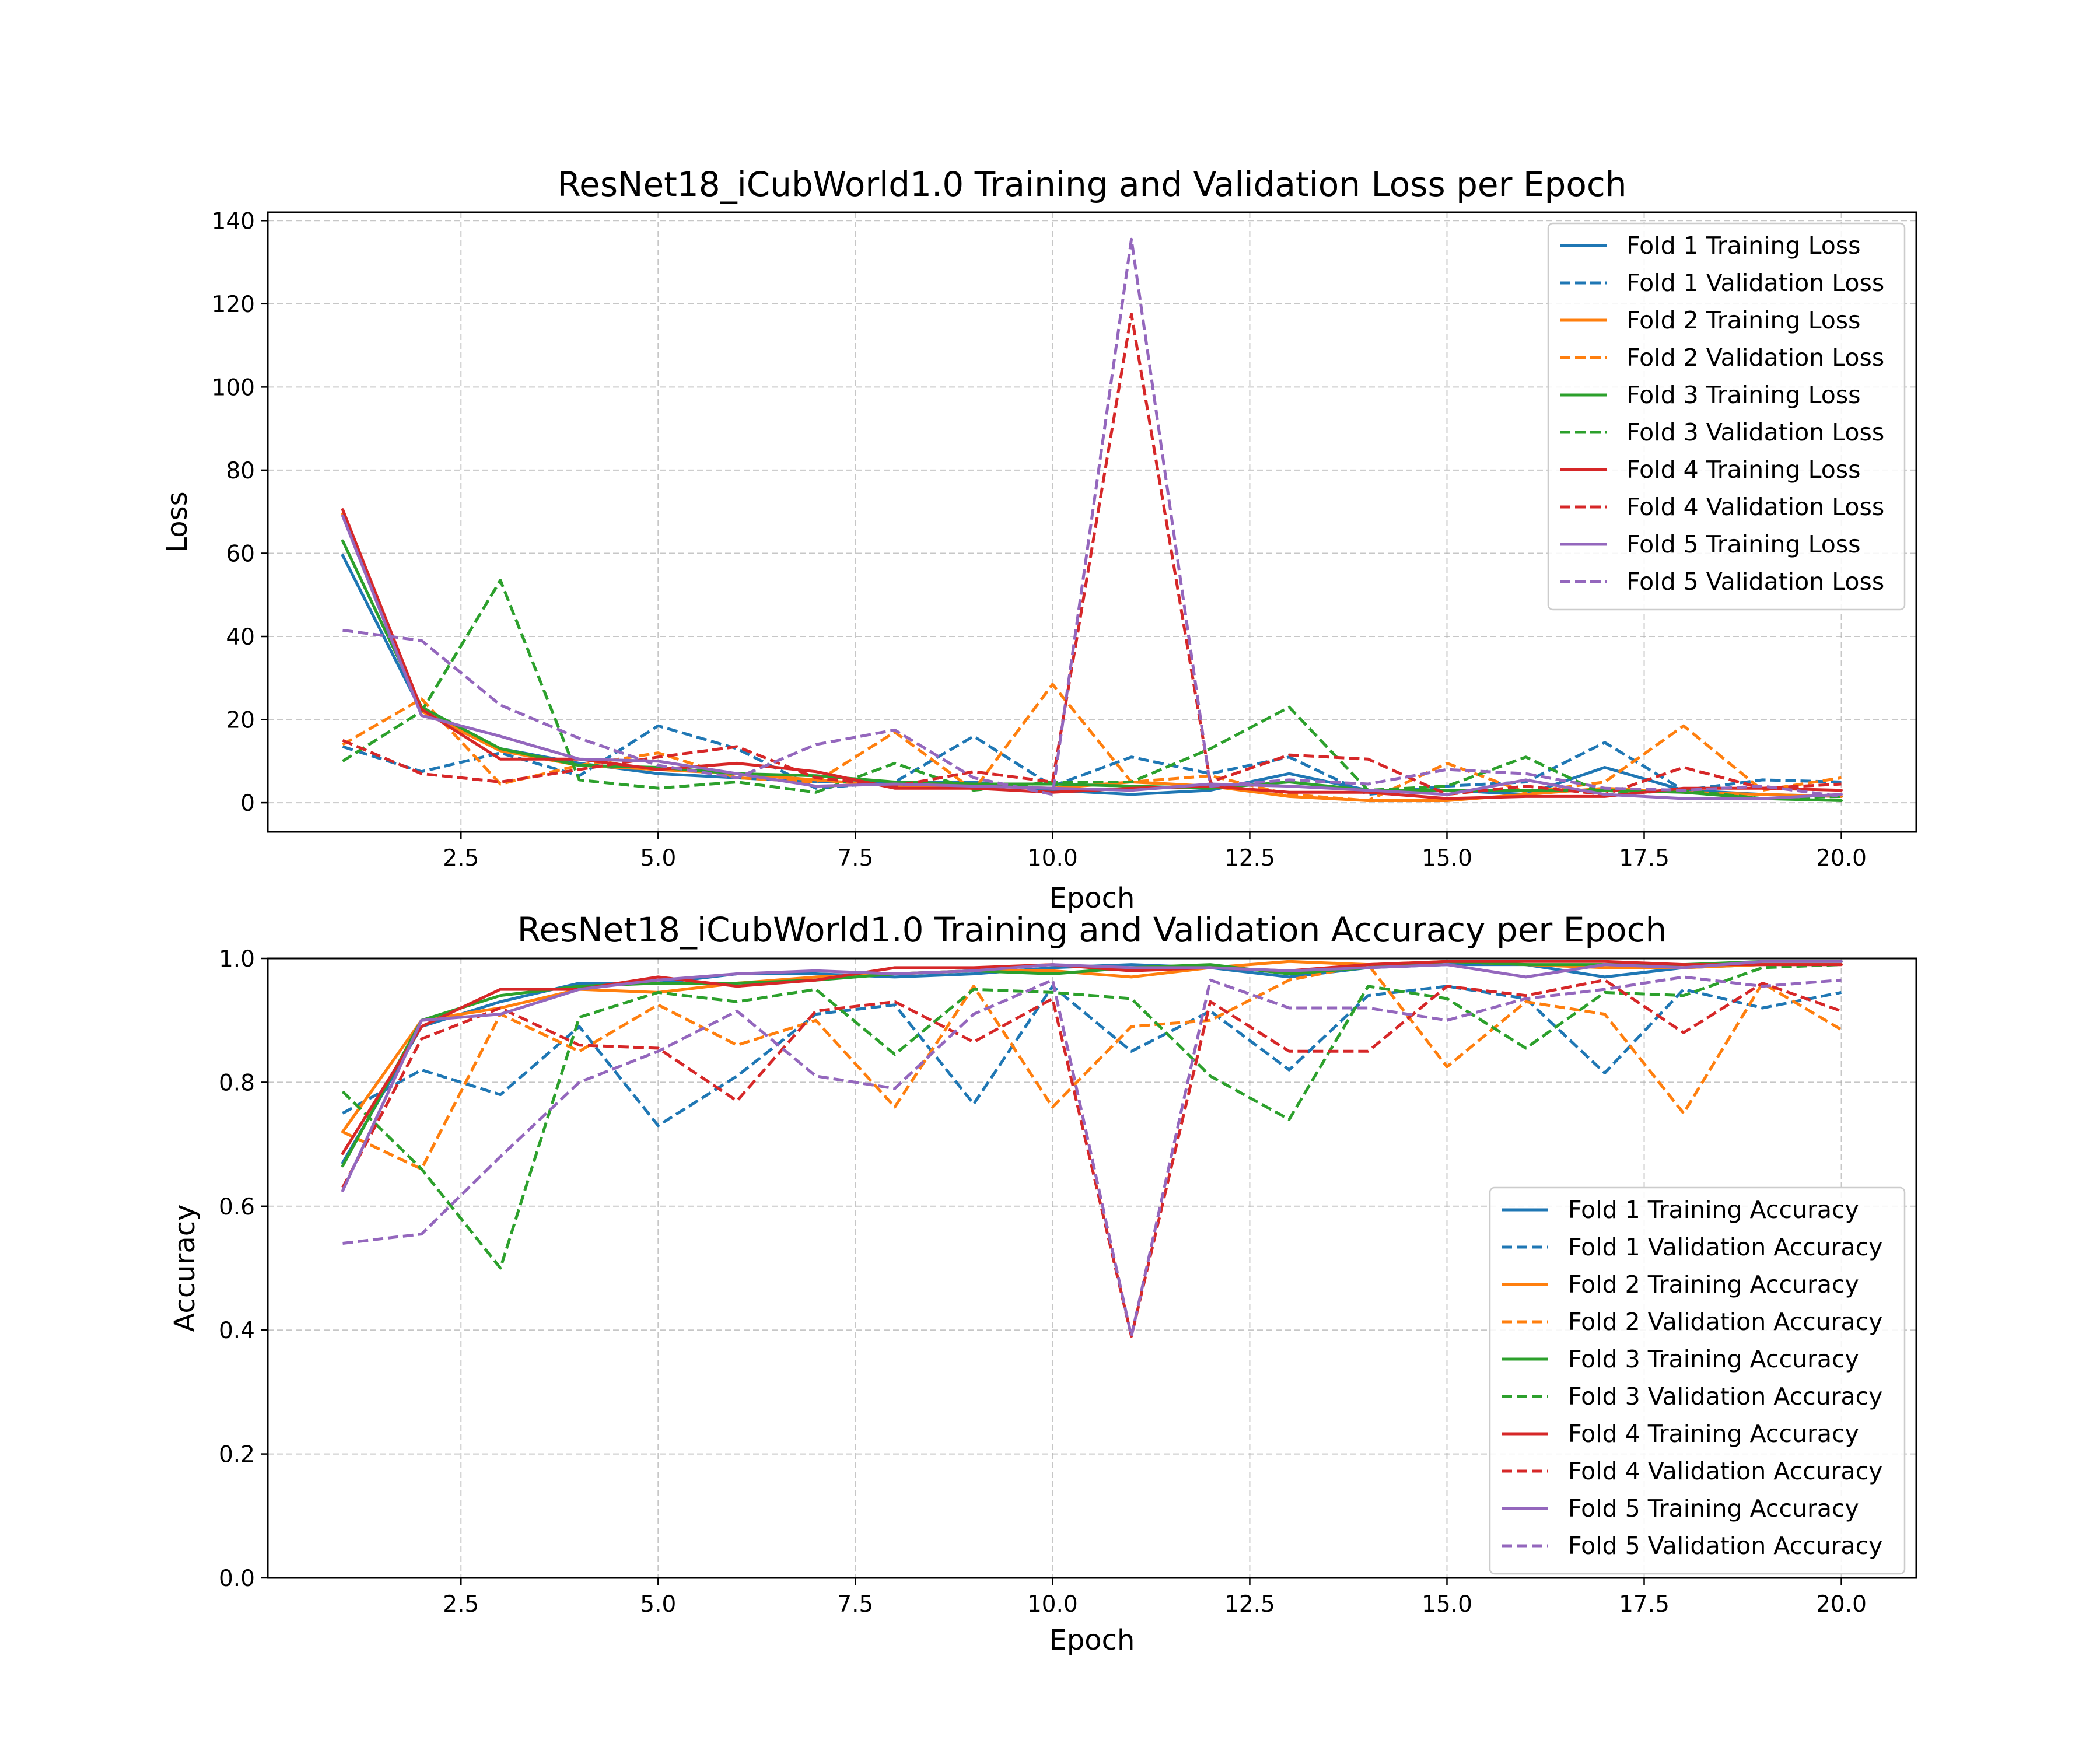 The height and width of the screenshot is (1750, 2100). I want to click on loss-x-tick-label: 12.5, so click(1249, 858).